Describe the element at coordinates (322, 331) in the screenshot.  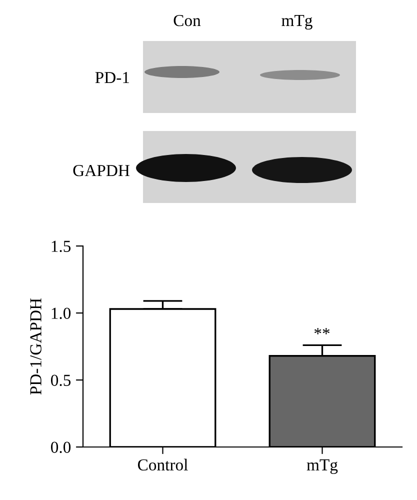
I see `annotation: **` at that location.